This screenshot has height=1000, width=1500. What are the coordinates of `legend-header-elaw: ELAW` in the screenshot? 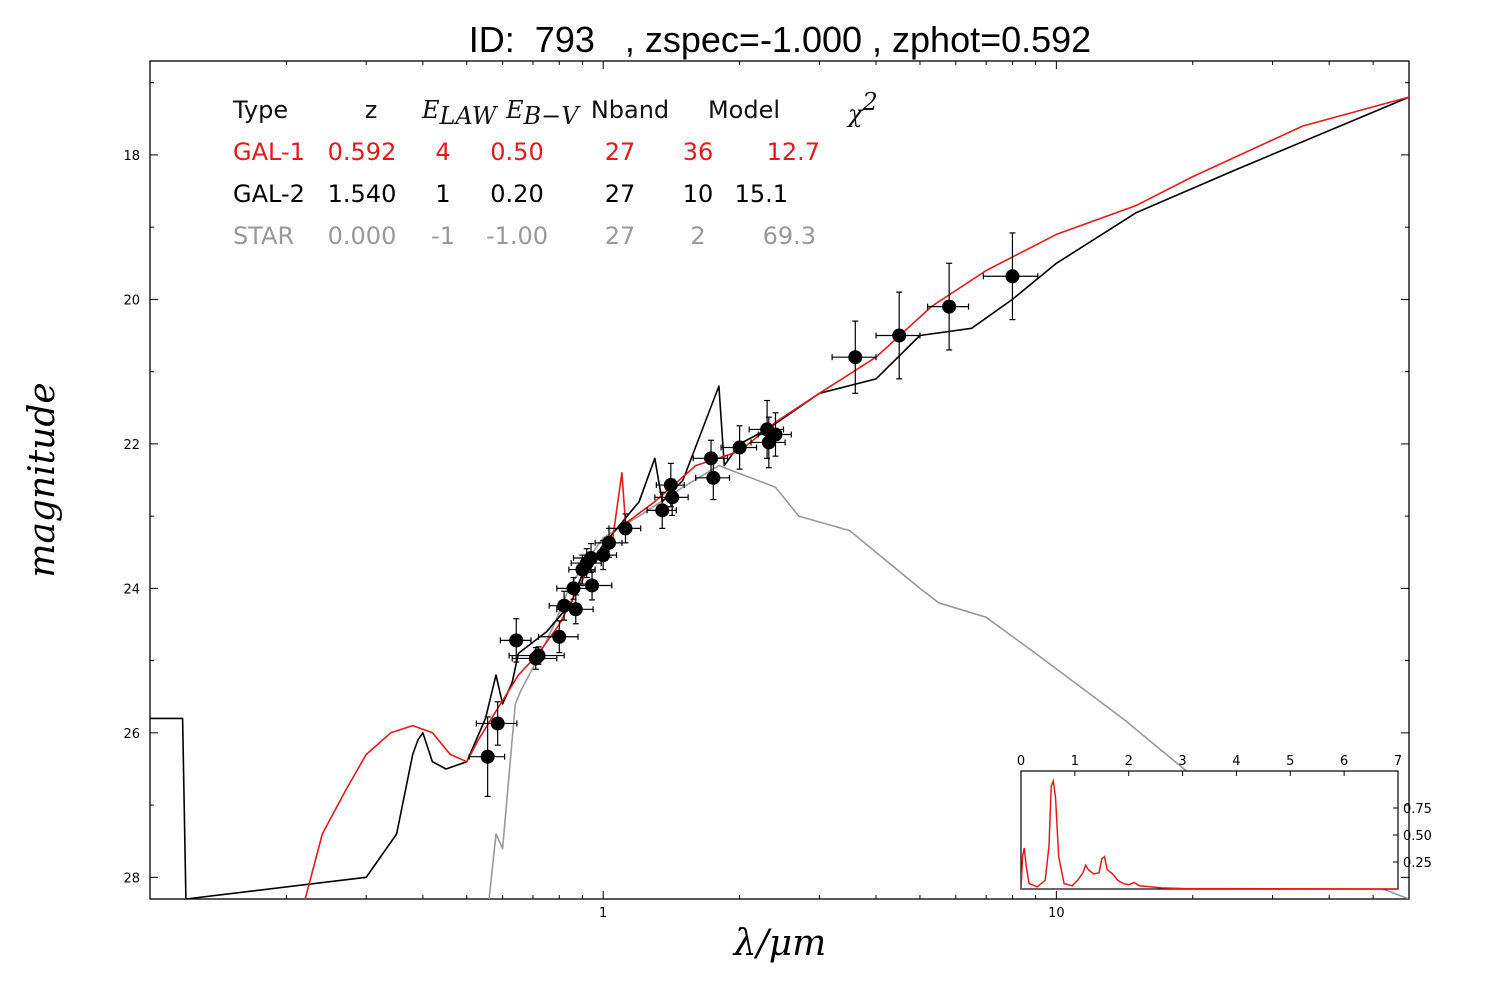 It's located at (460, 113).